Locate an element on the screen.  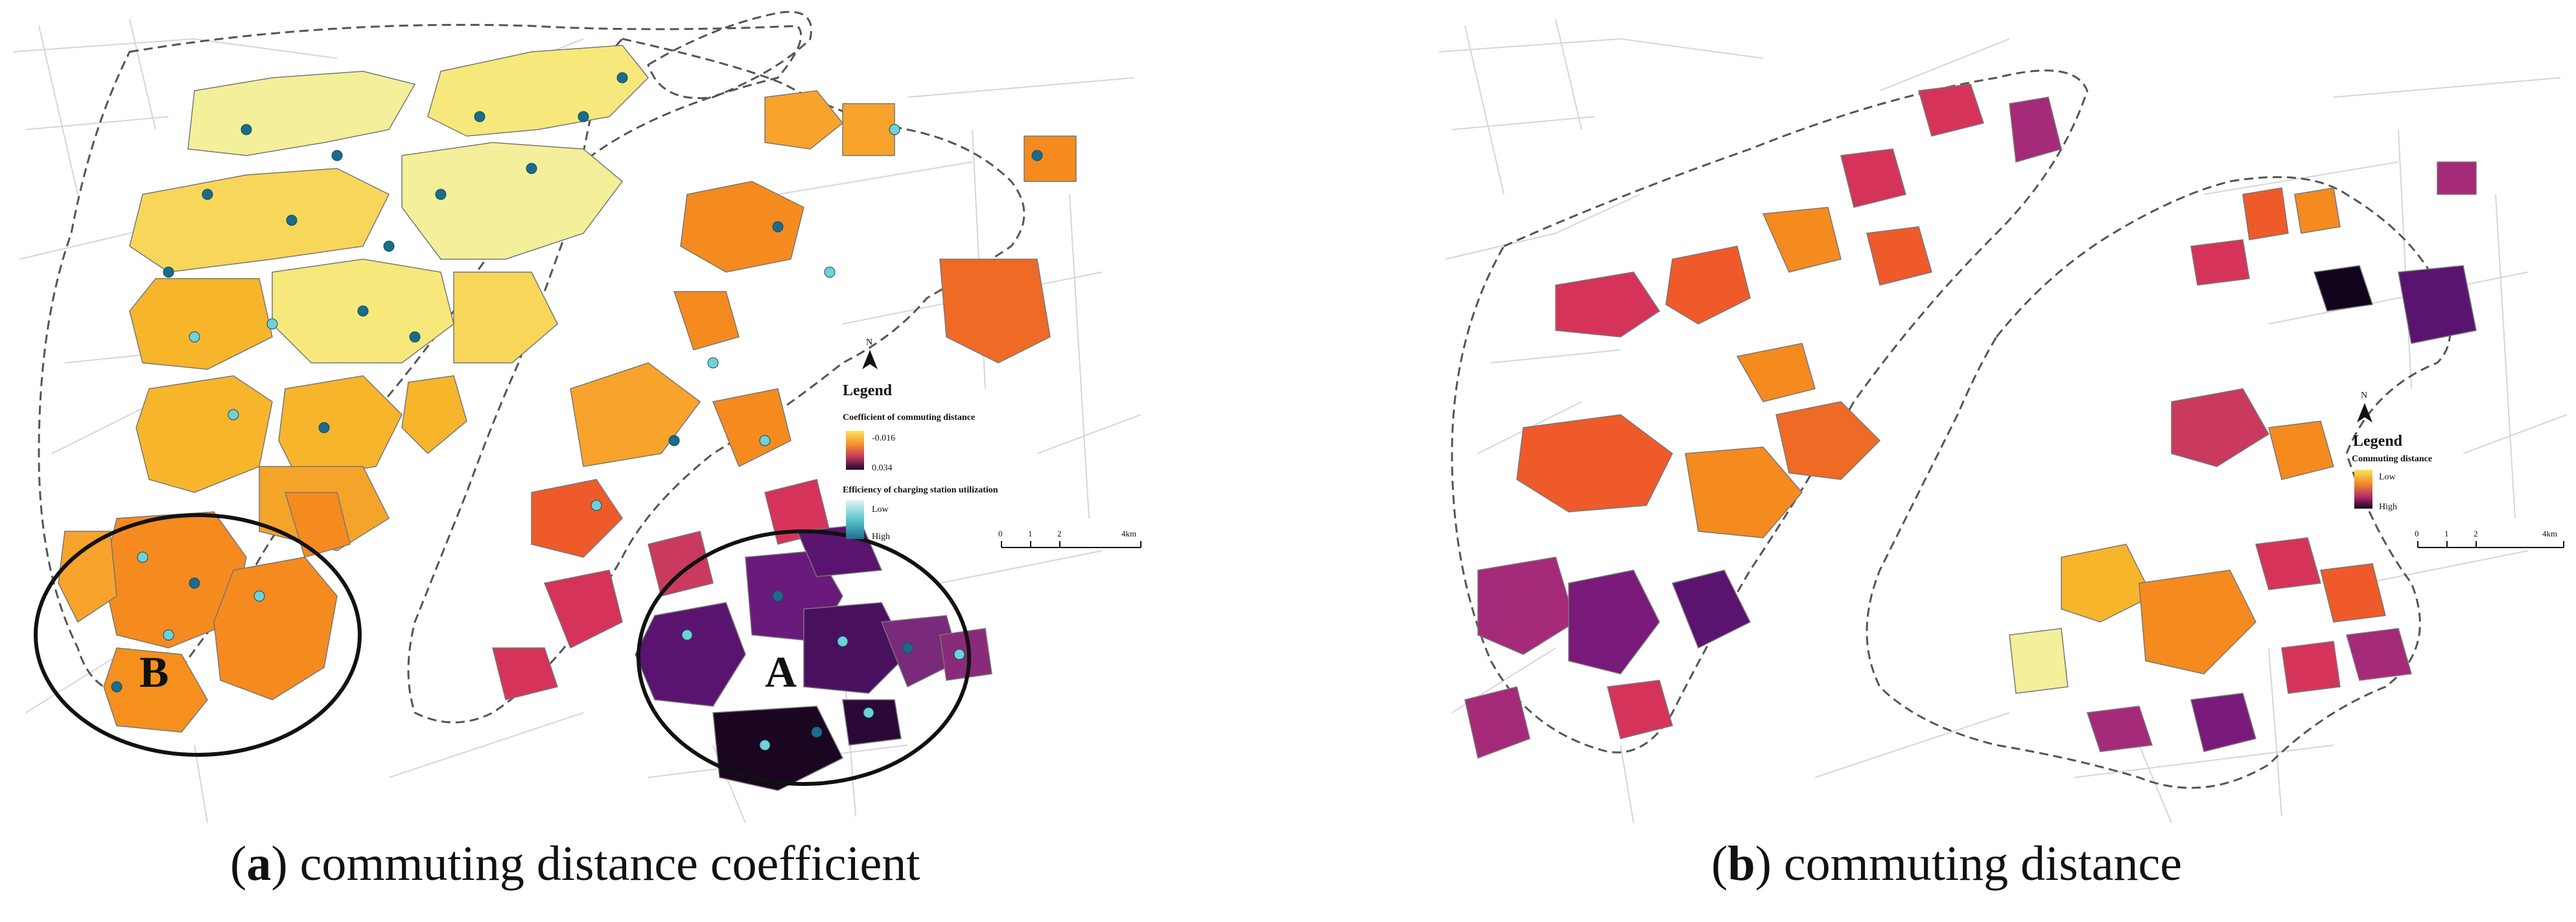
upper-island-boundary is located at coordinates (729, 54).